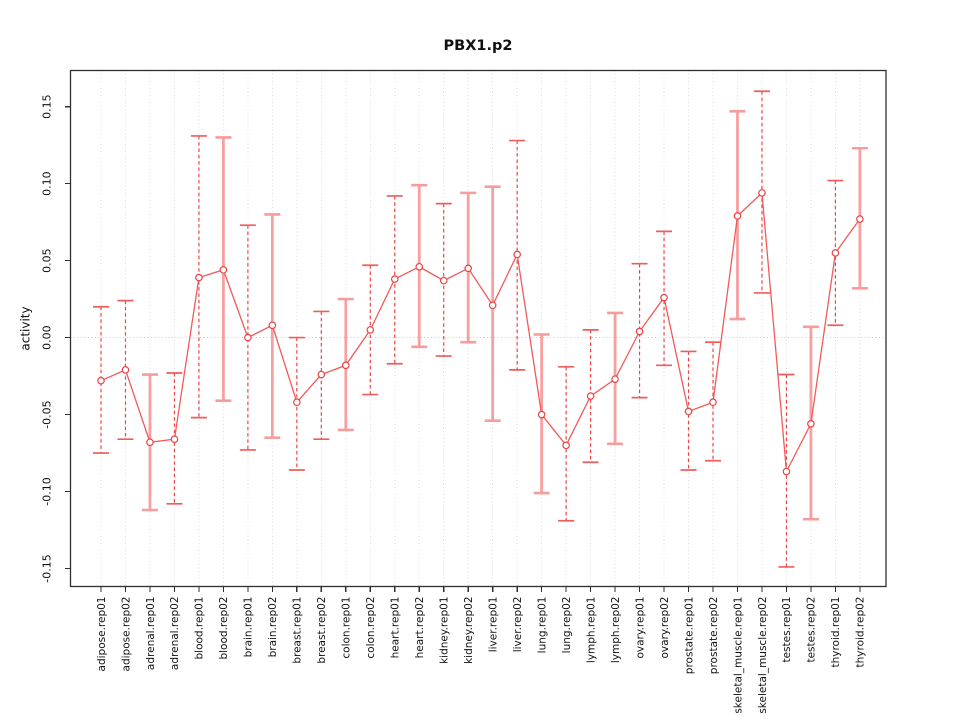 This screenshot has width=960, height=720. Describe the element at coordinates (47, 414) in the screenshot. I see `y-tick-label: -0.05` at that location.